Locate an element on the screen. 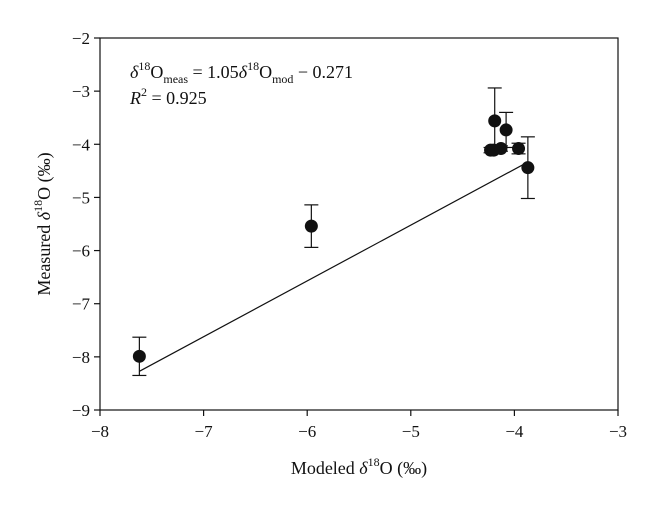  r-squared-label: R2 = 0.925 is located at coordinates (168, 96).